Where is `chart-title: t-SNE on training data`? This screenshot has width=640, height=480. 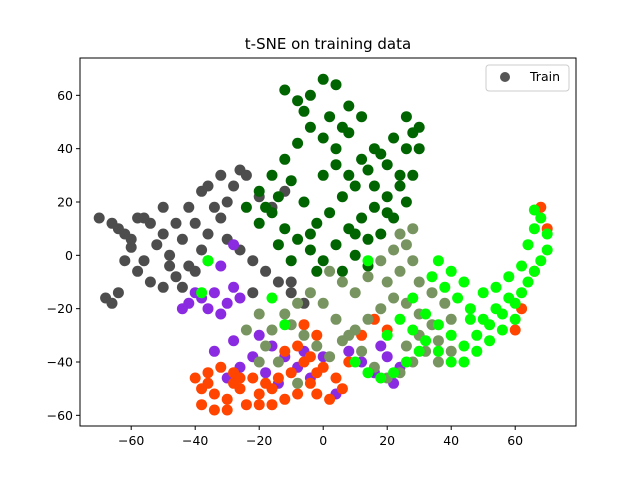 chart-title: t-SNE on training data is located at coordinates (328, 44).